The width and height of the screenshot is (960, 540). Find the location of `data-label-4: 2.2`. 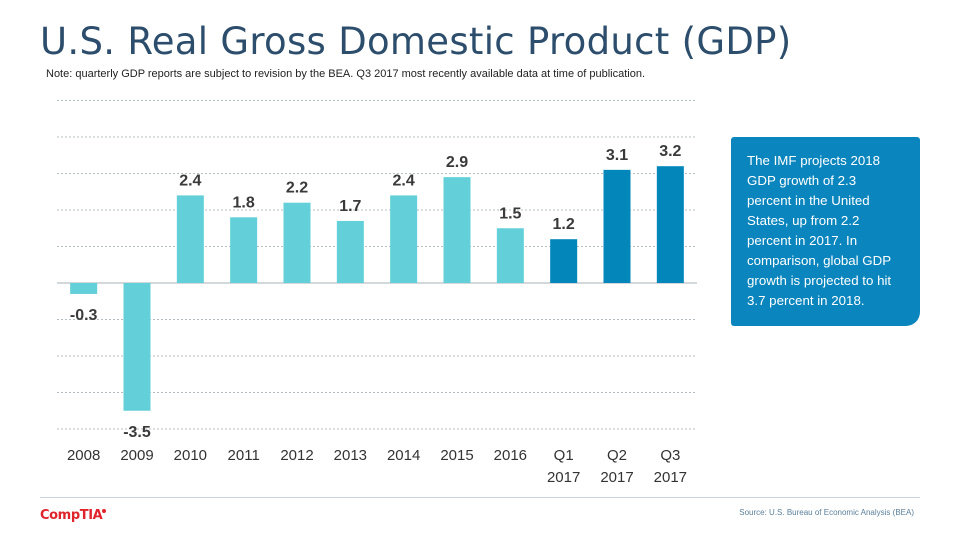

data-label-4: 2.2 is located at coordinates (297, 188).